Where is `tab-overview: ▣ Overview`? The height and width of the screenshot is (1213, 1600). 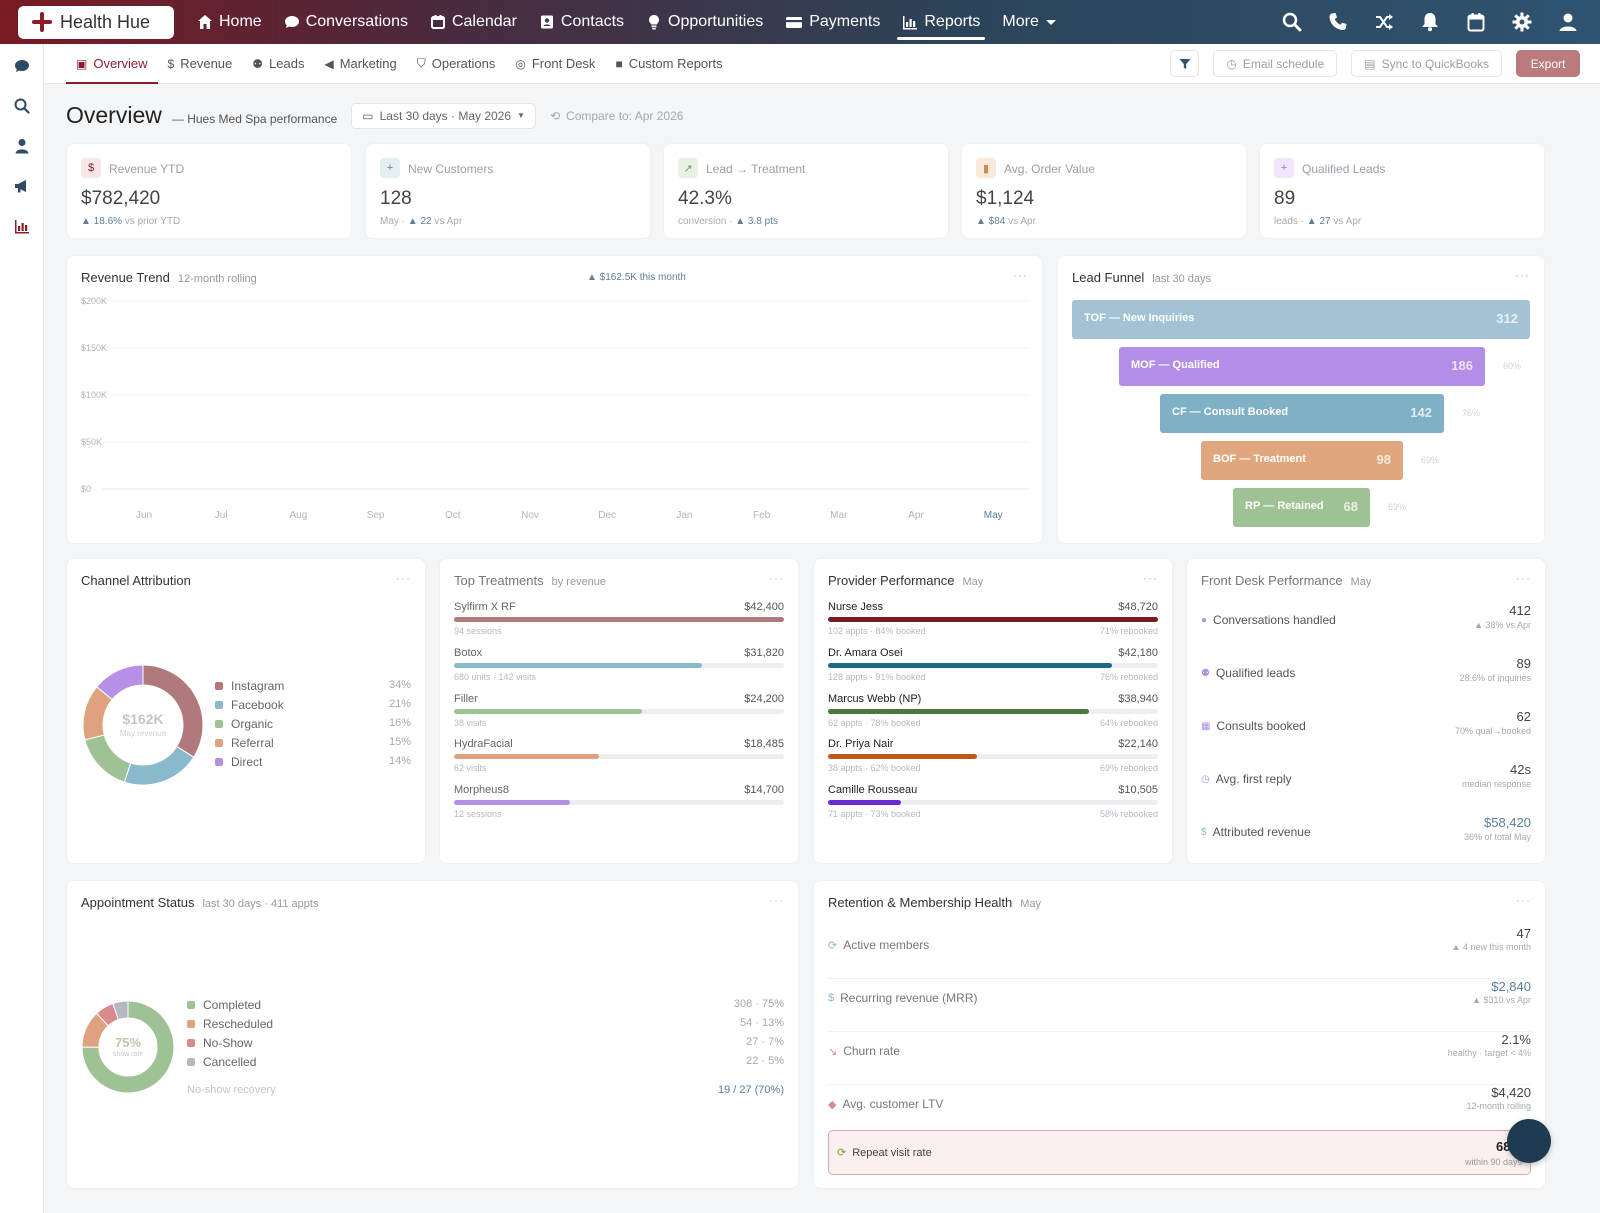
tab-overview: ▣ Overview is located at coordinates (112, 64).